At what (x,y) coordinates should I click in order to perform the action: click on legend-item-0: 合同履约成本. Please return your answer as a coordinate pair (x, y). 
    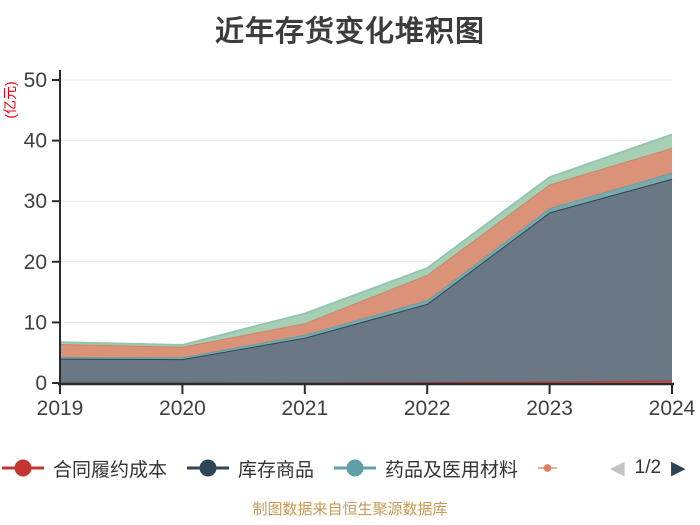
    Looking at the image, I should click on (84, 468).